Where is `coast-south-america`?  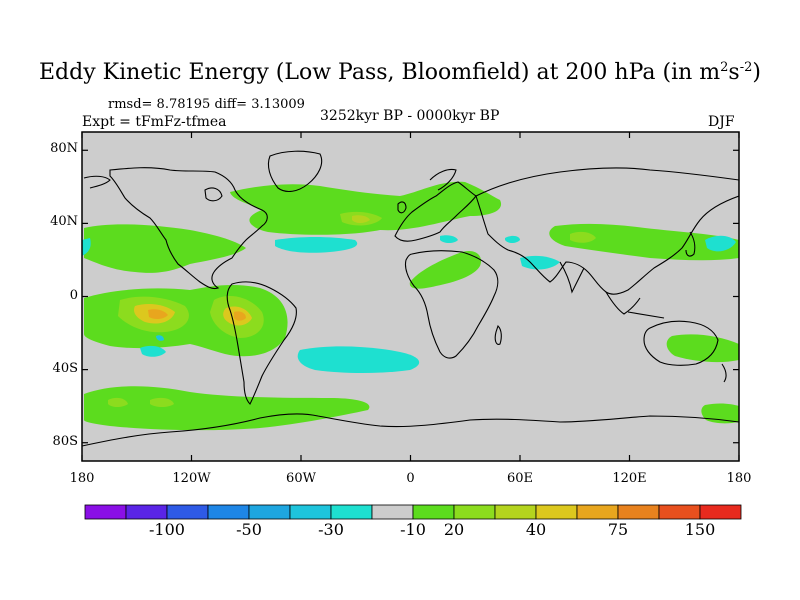
coast-south-america is located at coordinates (261, 343).